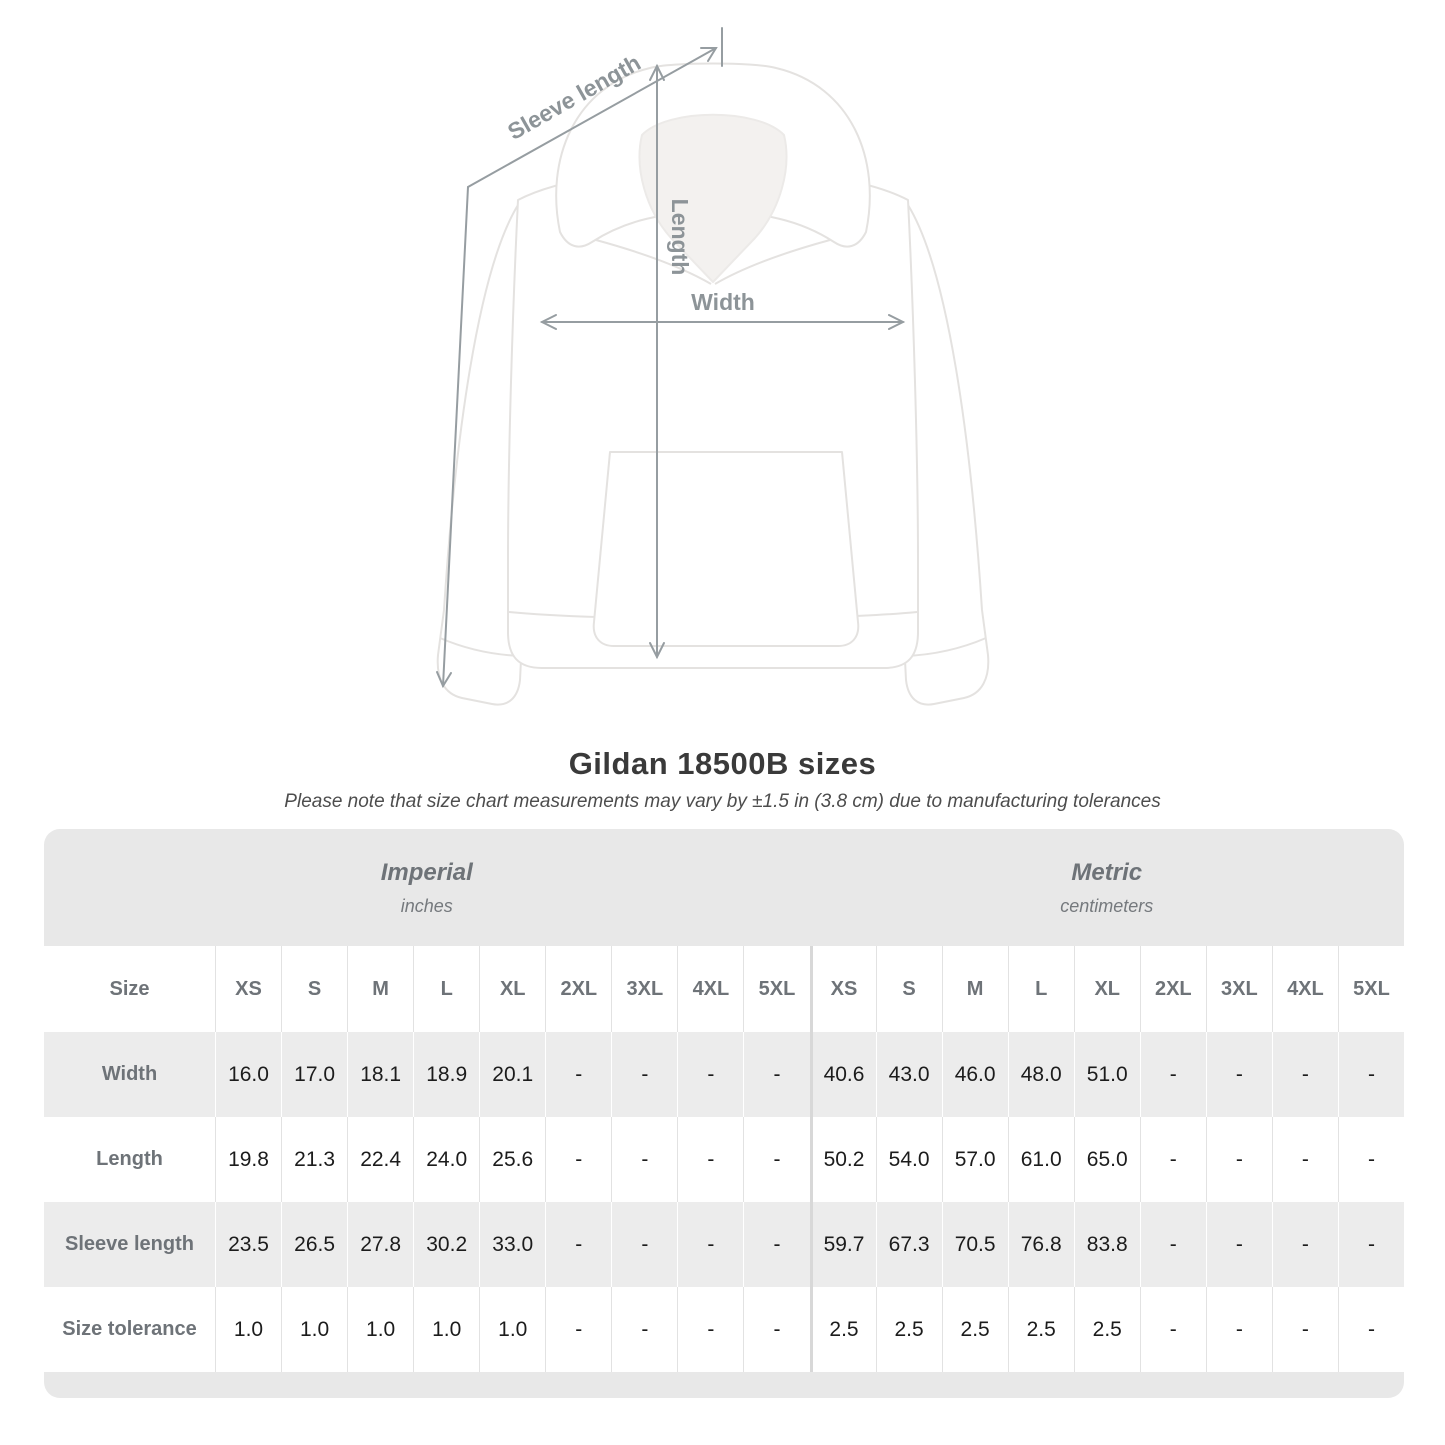  I want to click on value-cell-imperial: 16.0, so click(248, 1074).